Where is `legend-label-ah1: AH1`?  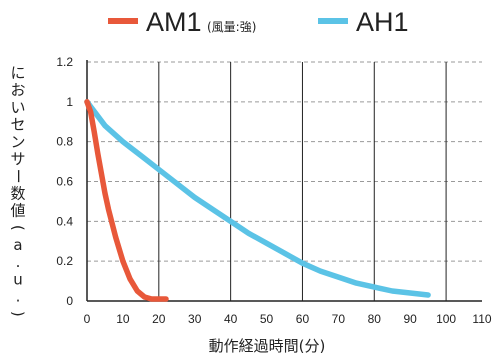
legend-label-ah1: AH1 is located at coordinates (382, 22).